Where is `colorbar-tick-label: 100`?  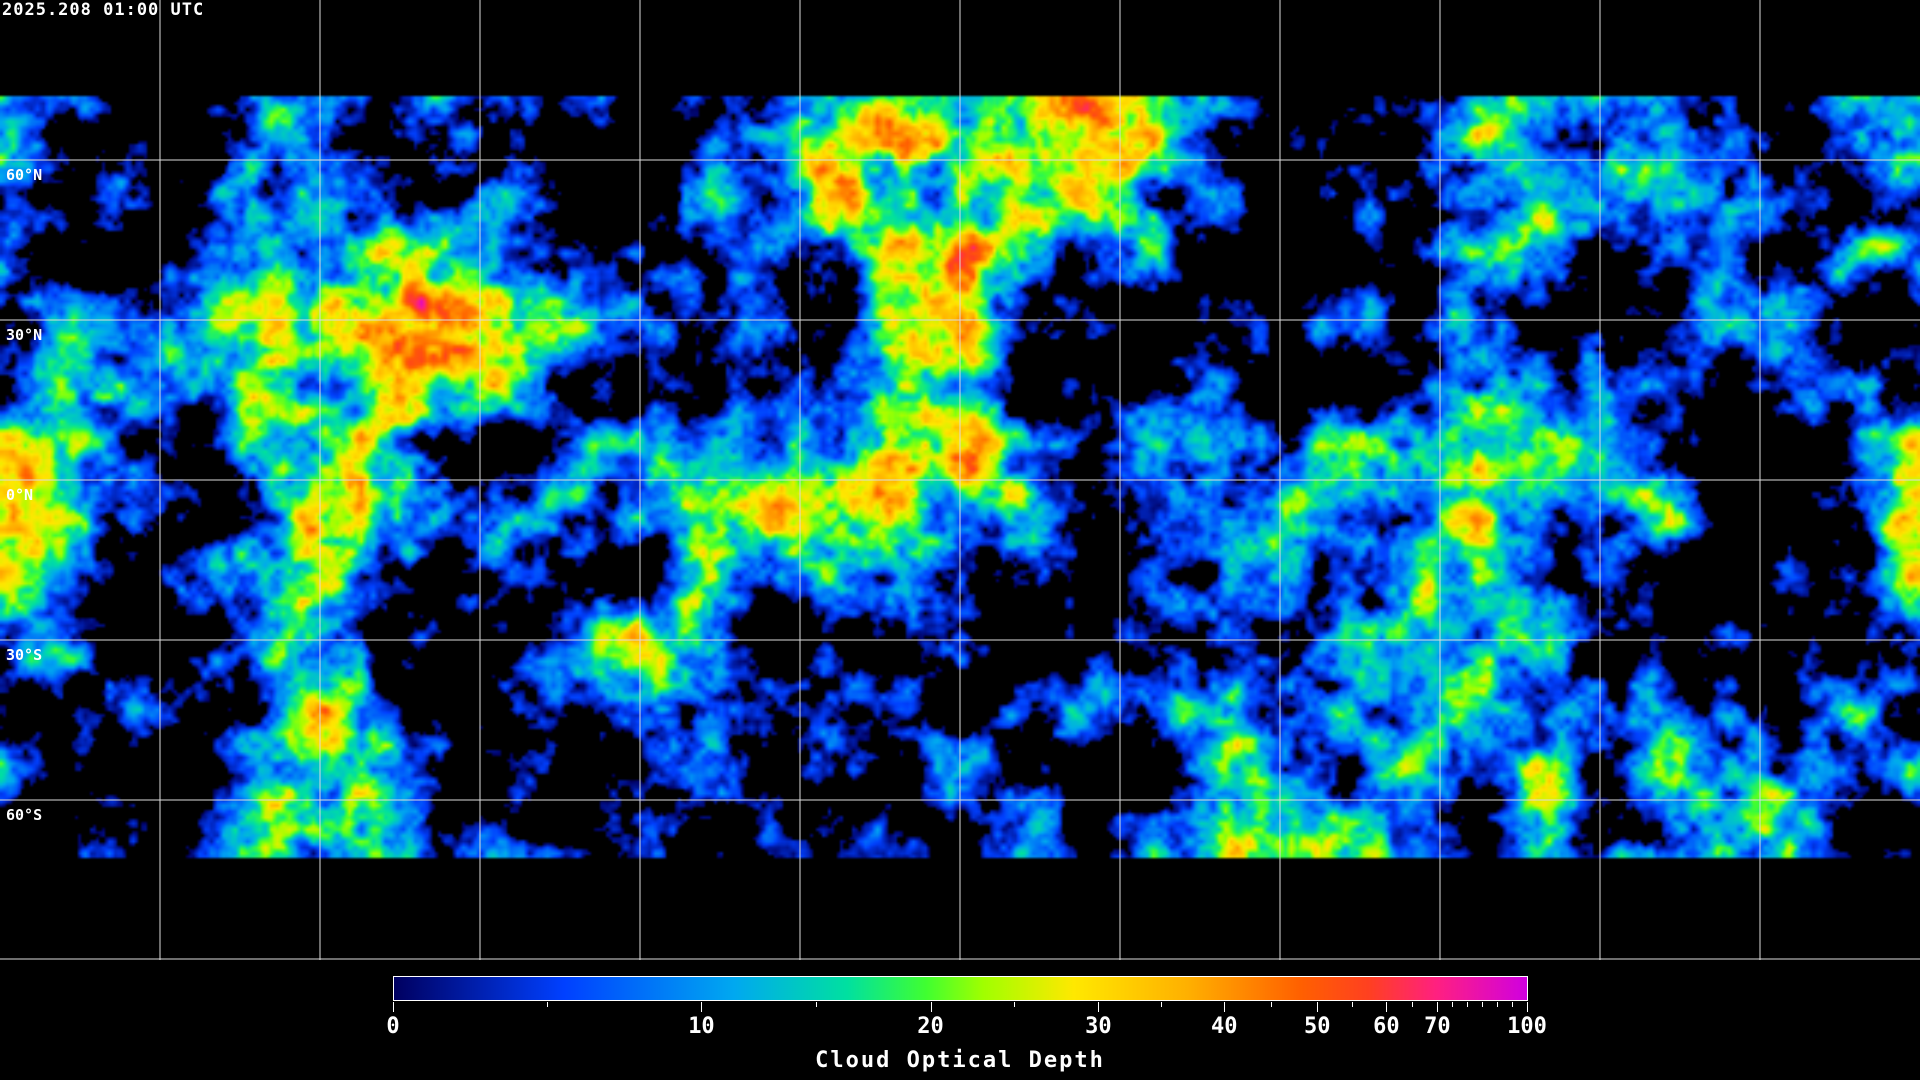 colorbar-tick-label: 100 is located at coordinates (1527, 1026).